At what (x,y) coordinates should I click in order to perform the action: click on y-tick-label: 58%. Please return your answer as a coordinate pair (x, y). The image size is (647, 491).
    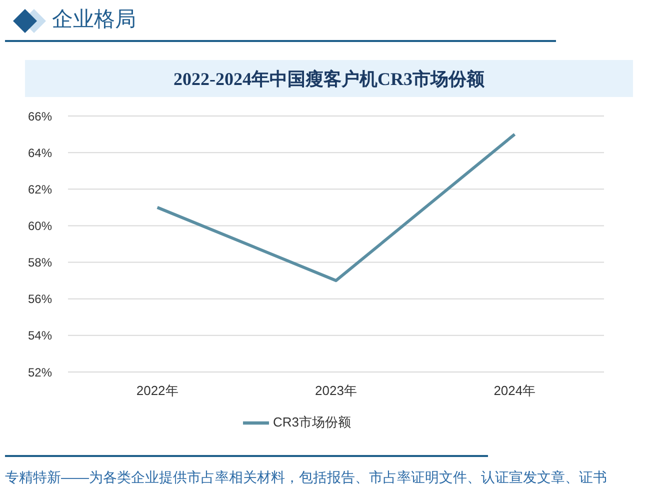
    Looking at the image, I should click on (40, 263).